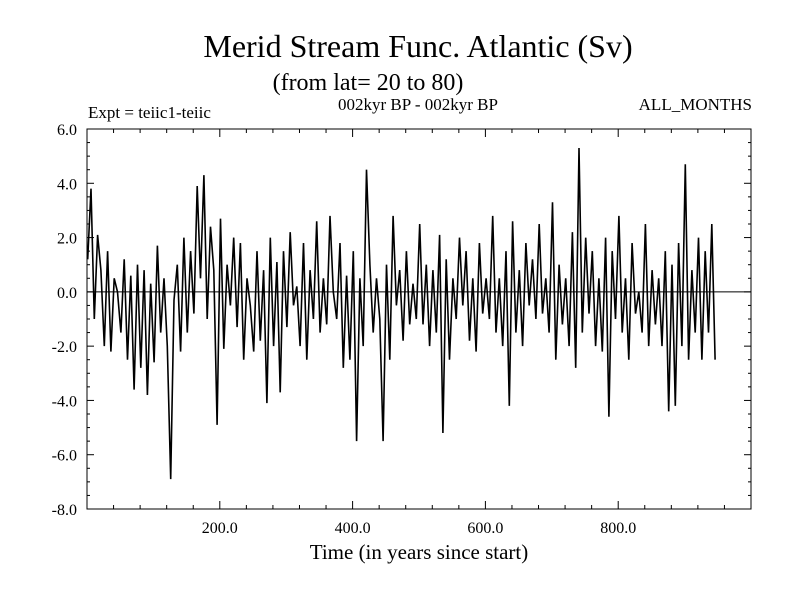 The width and height of the screenshot is (800, 600). What do you see at coordinates (64, 347) in the screenshot?
I see `y-tick-label: -2.0` at bounding box center [64, 347].